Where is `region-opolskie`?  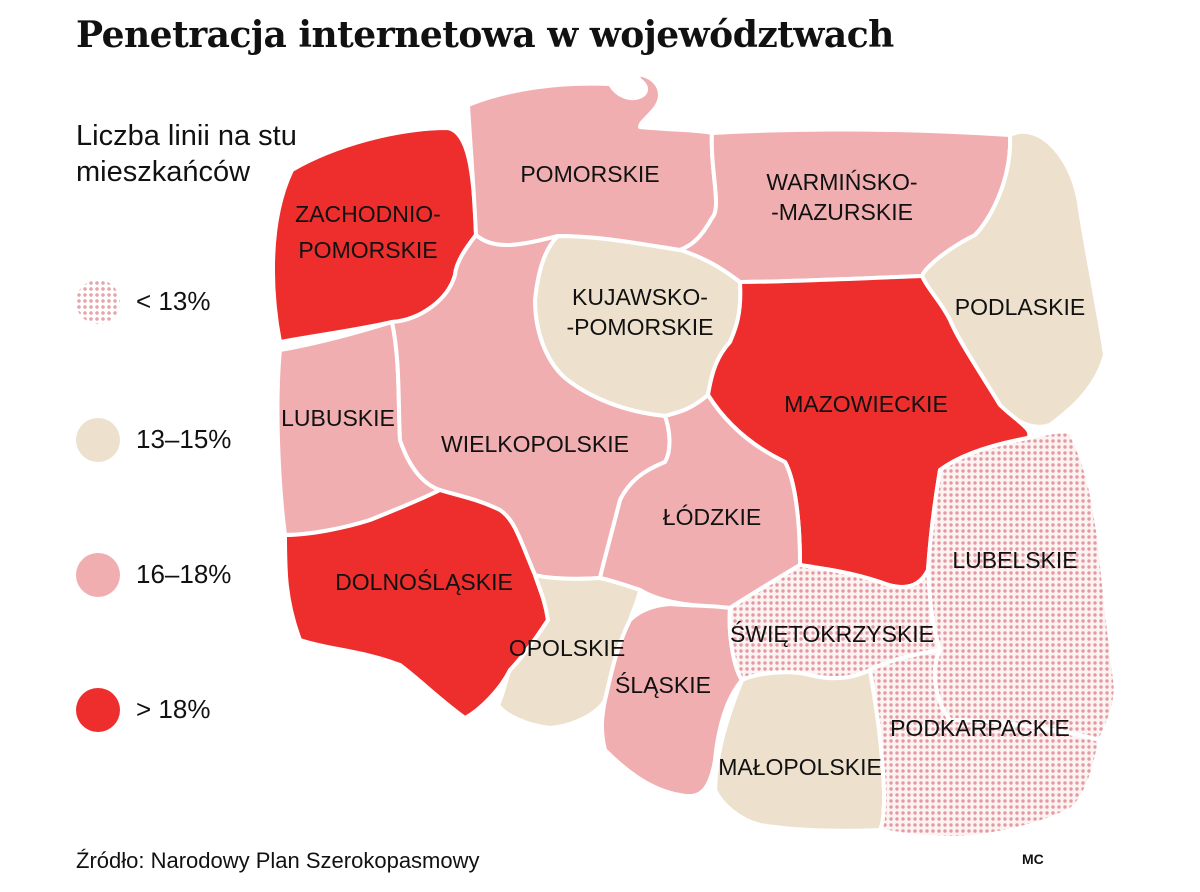 region-opolskie is located at coordinates (569, 651).